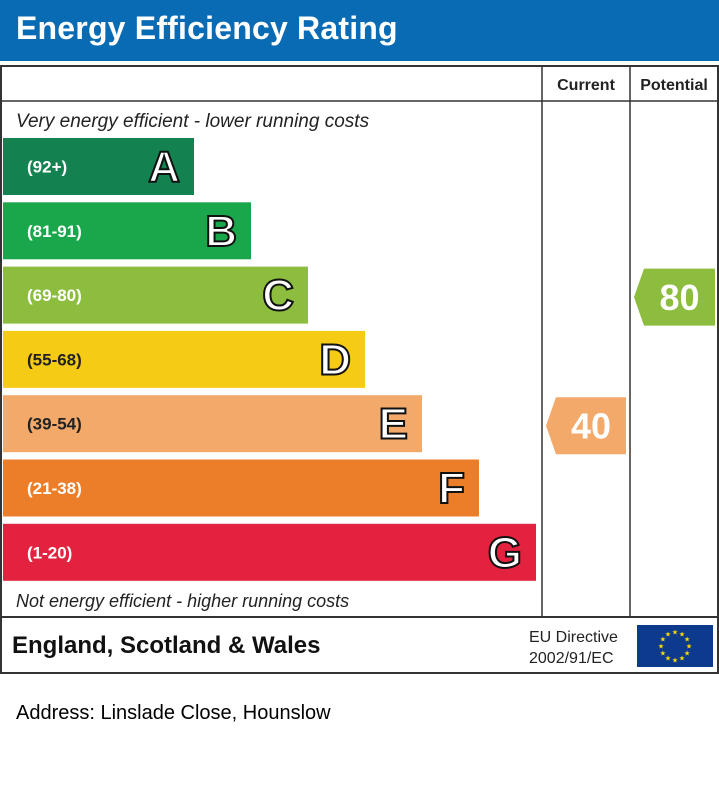 This screenshot has width=719, height=805. Describe the element at coordinates (207, 28) in the screenshot. I see `page-title: Energy Efficiency Rating` at that location.